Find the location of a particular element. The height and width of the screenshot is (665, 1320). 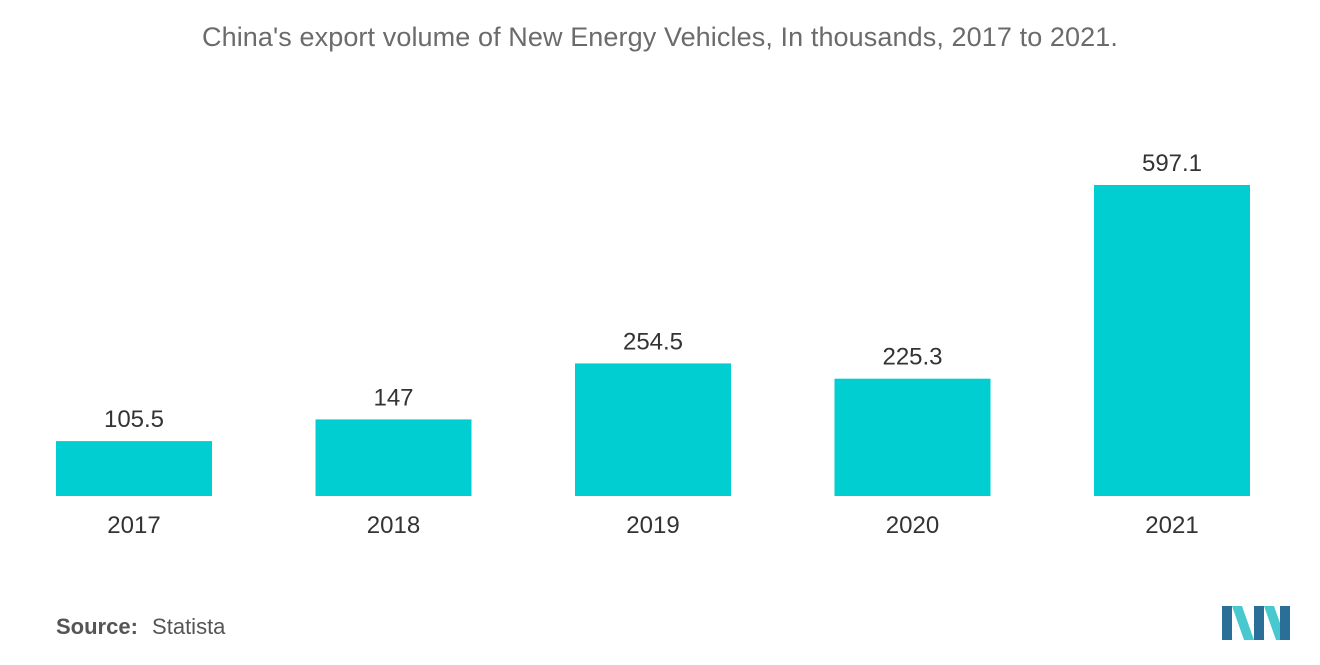

x-tick-label-2020: 2020 is located at coordinates (912, 525).